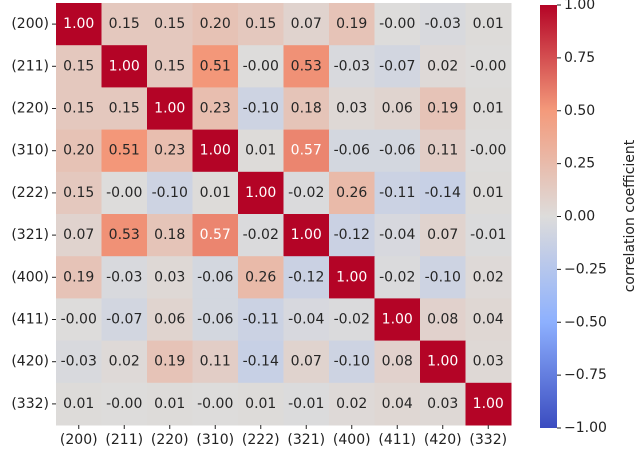 This screenshot has width=640, height=457. What do you see at coordinates (579, 58) in the screenshot?
I see `colorbar-tick-label: 0.75` at bounding box center [579, 58].